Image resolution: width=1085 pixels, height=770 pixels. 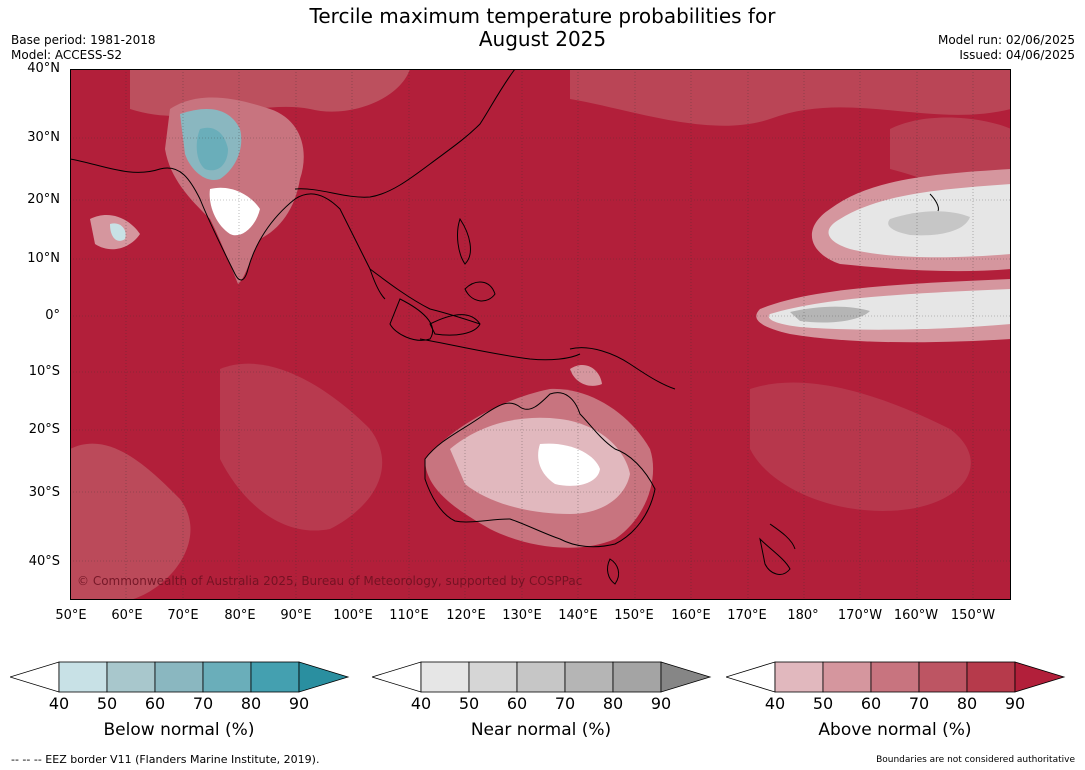 I want to click on model-run-date: Model run: 02/06/2025, so click(x=1006, y=40).